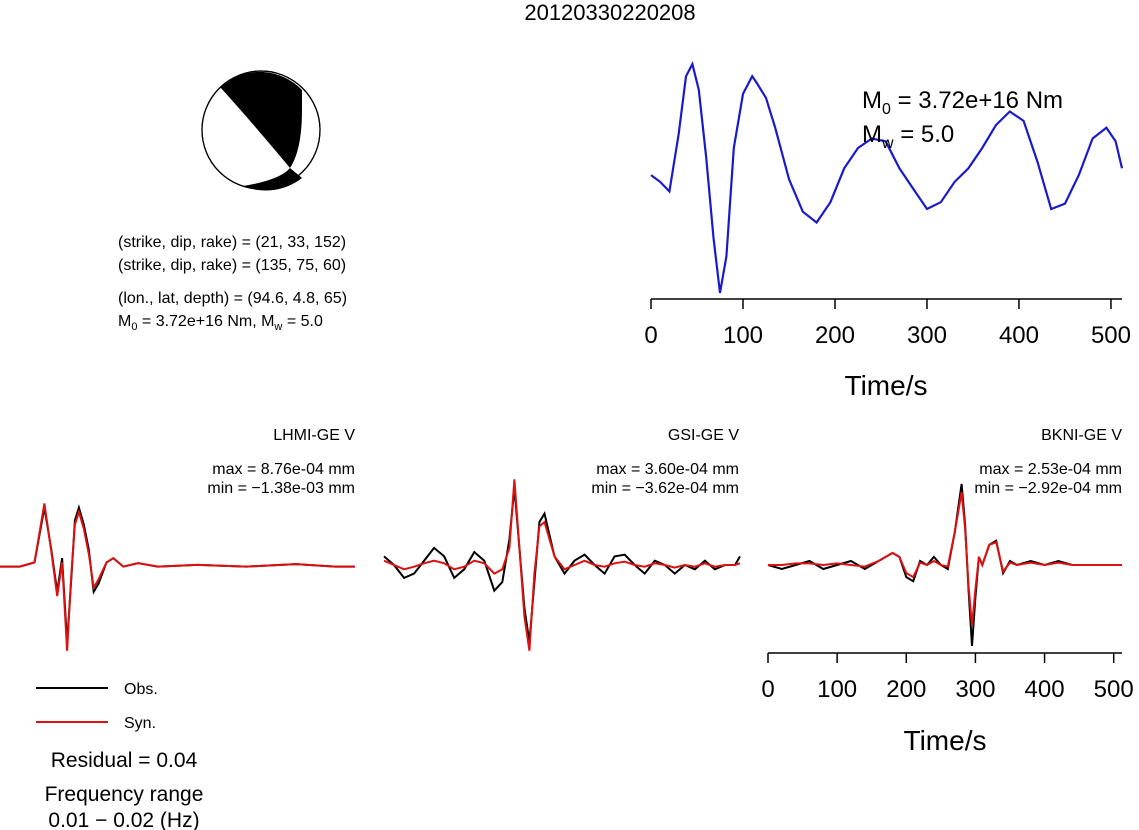 The height and width of the screenshot is (830, 1139). I want to click on station-max: max = 3.60e-04 mm, so click(667, 469).